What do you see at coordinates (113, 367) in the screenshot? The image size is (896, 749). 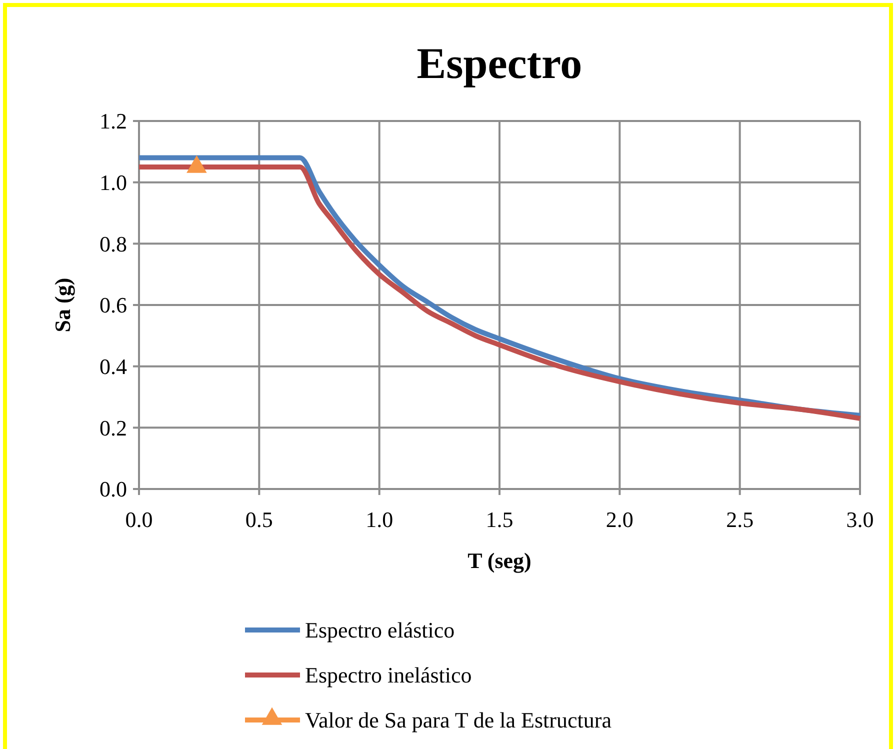 I see `y-tick-label: 0.4` at bounding box center [113, 367].